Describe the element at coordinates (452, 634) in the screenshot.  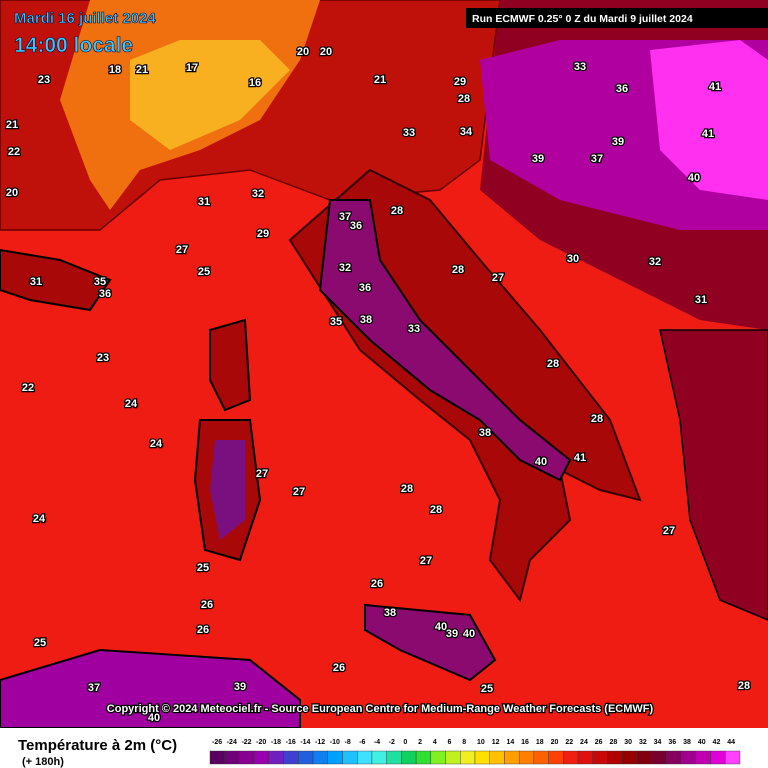
I see `temperature-label: 39` at that location.